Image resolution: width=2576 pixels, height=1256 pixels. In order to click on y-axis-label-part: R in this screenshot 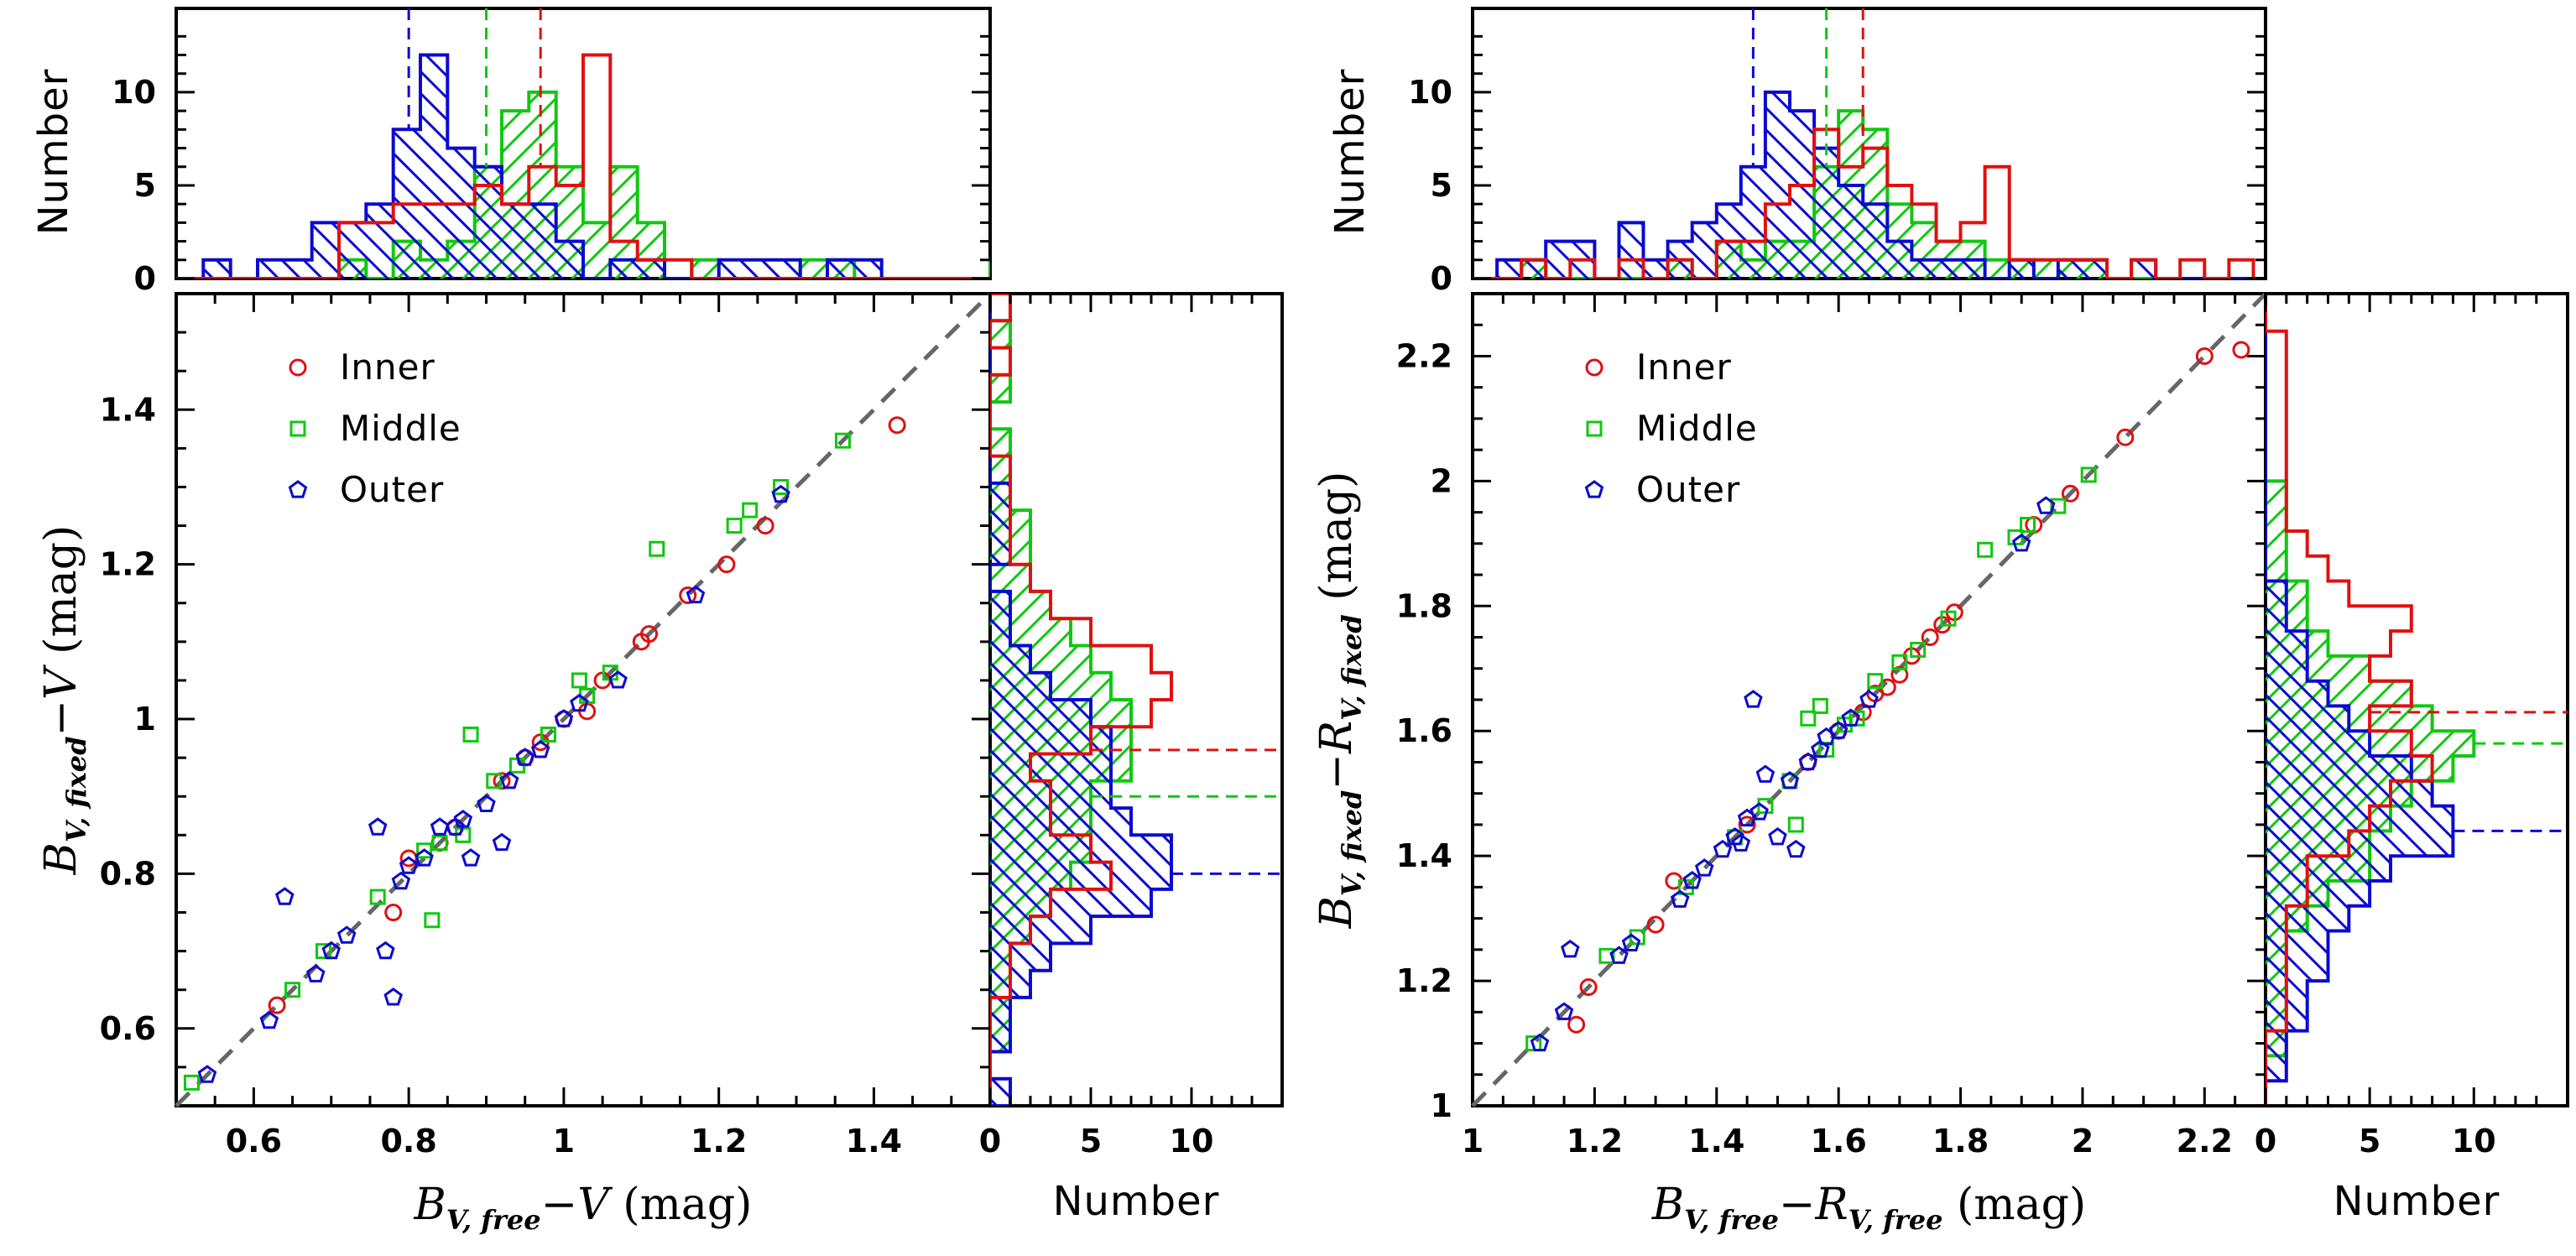, I will do `click(1336, 738)`.